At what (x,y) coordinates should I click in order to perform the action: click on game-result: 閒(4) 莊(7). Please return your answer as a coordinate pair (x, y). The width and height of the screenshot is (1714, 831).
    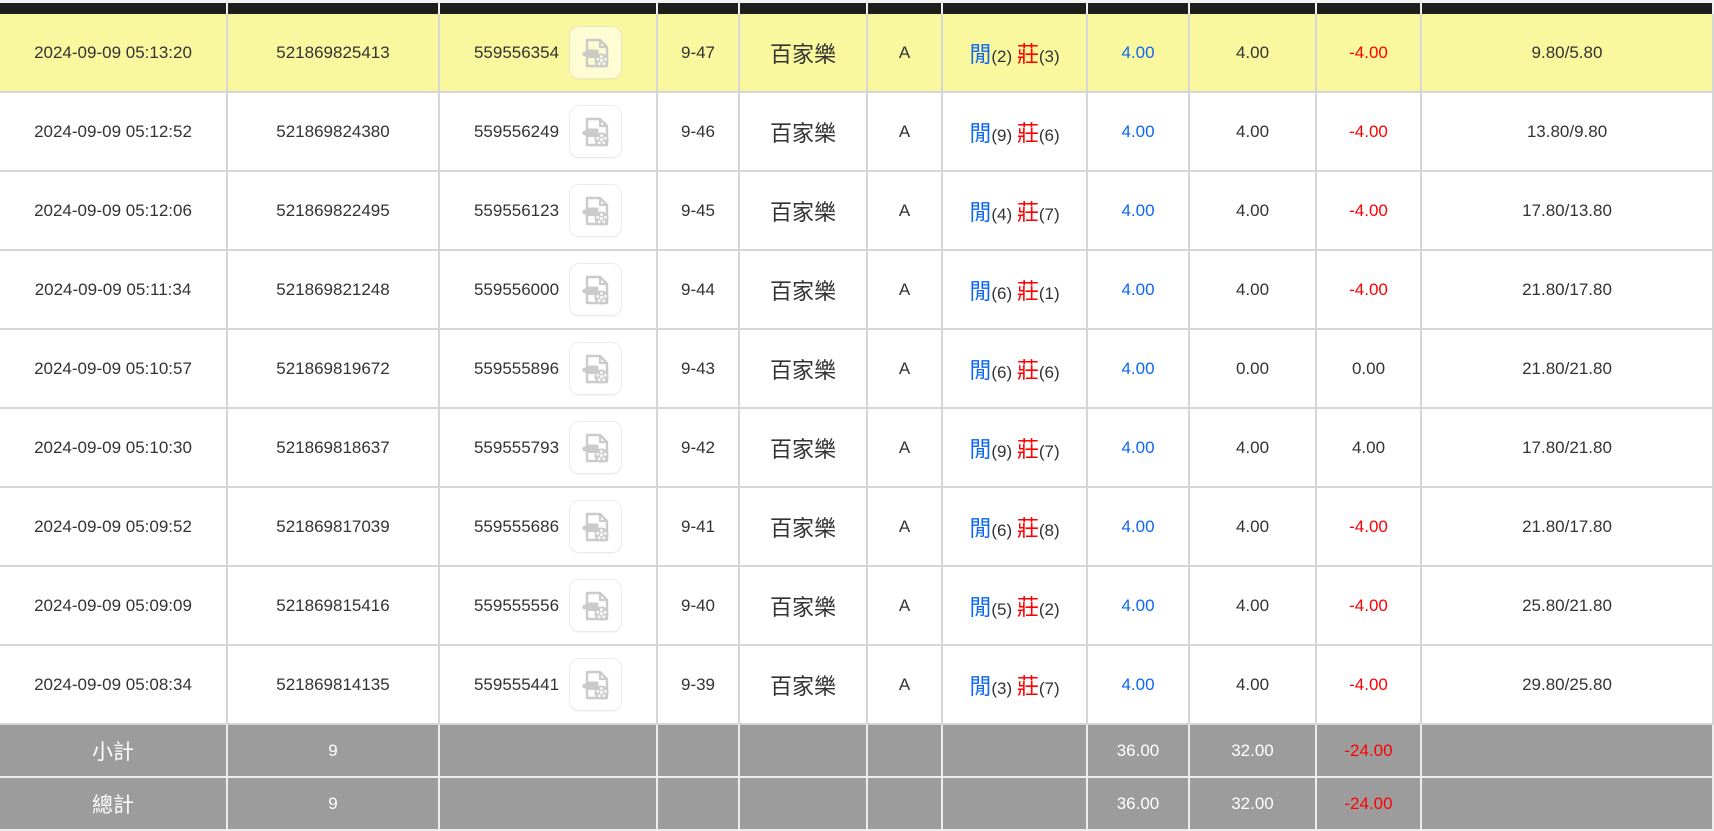
    Looking at the image, I should click on (1015, 211).